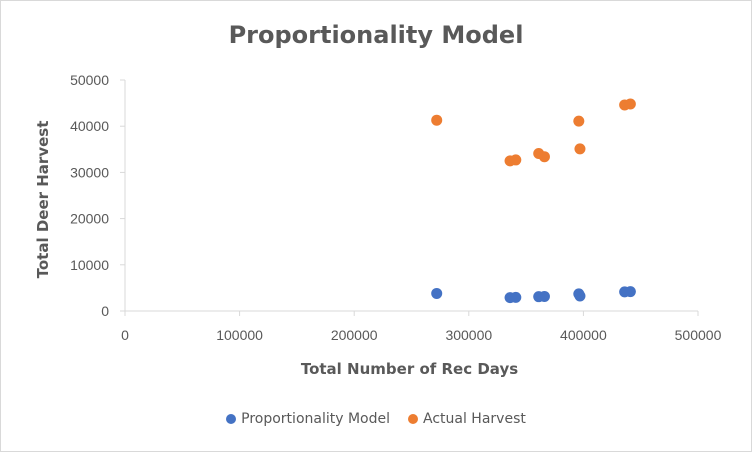  What do you see at coordinates (89, 126) in the screenshot?
I see `y-tick-label: 40000` at bounding box center [89, 126].